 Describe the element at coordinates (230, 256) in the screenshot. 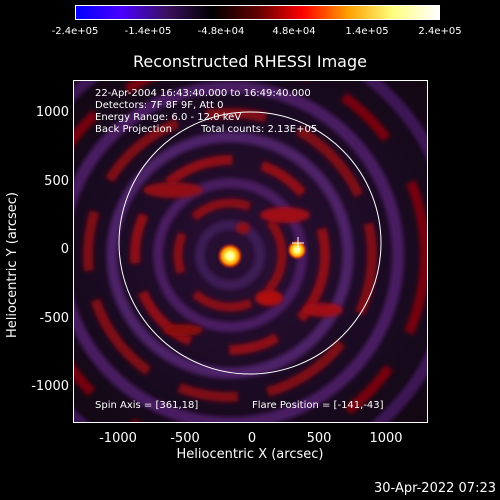

I see `flare-source-primary` at that location.